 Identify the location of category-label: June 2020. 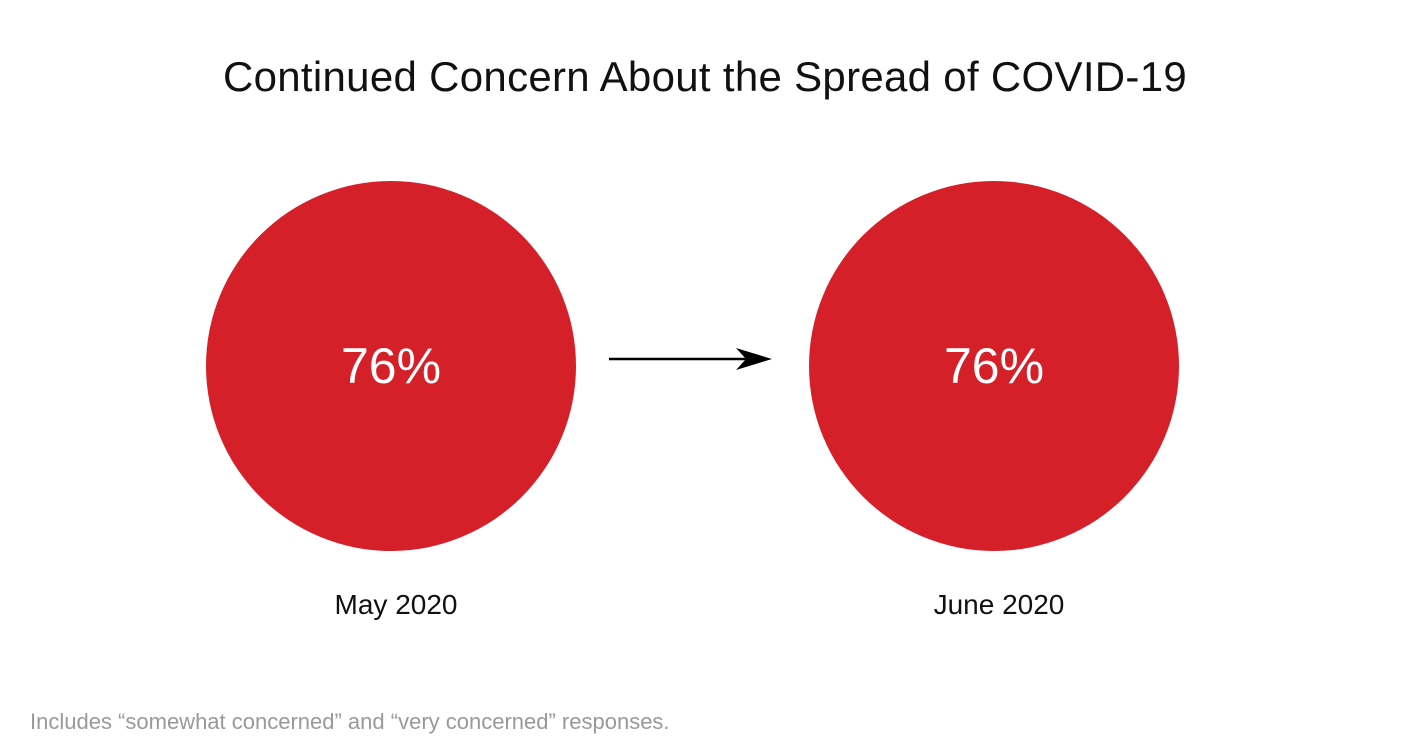
(999, 604).